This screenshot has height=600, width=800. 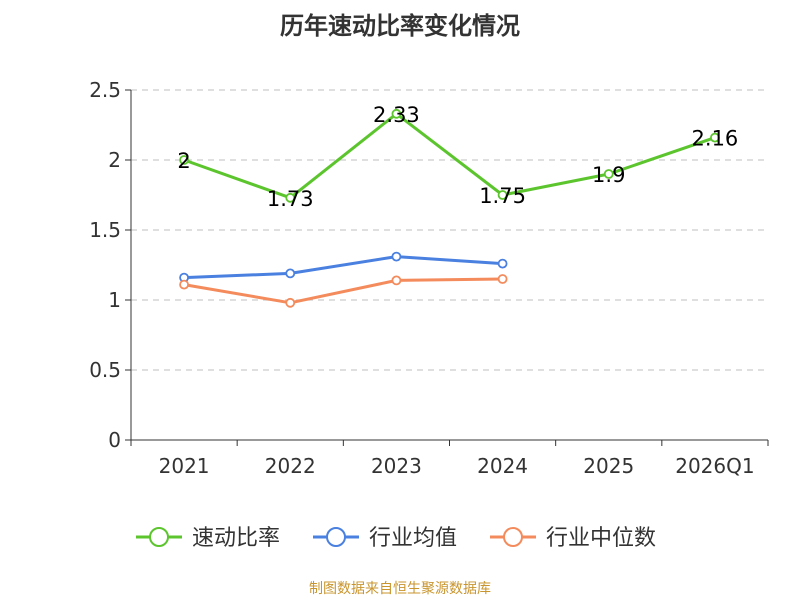 What do you see at coordinates (114, 440) in the screenshot?
I see `y-tick-label: 0` at bounding box center [114, 440].